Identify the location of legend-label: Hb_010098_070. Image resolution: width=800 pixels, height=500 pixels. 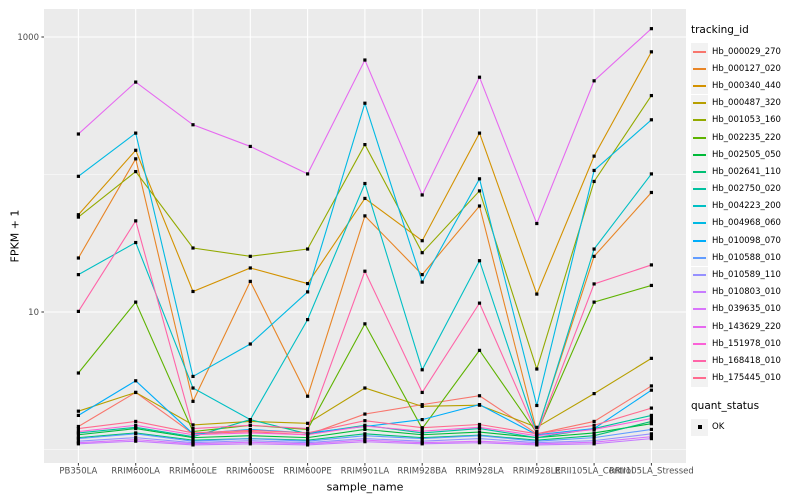
(746, 240).